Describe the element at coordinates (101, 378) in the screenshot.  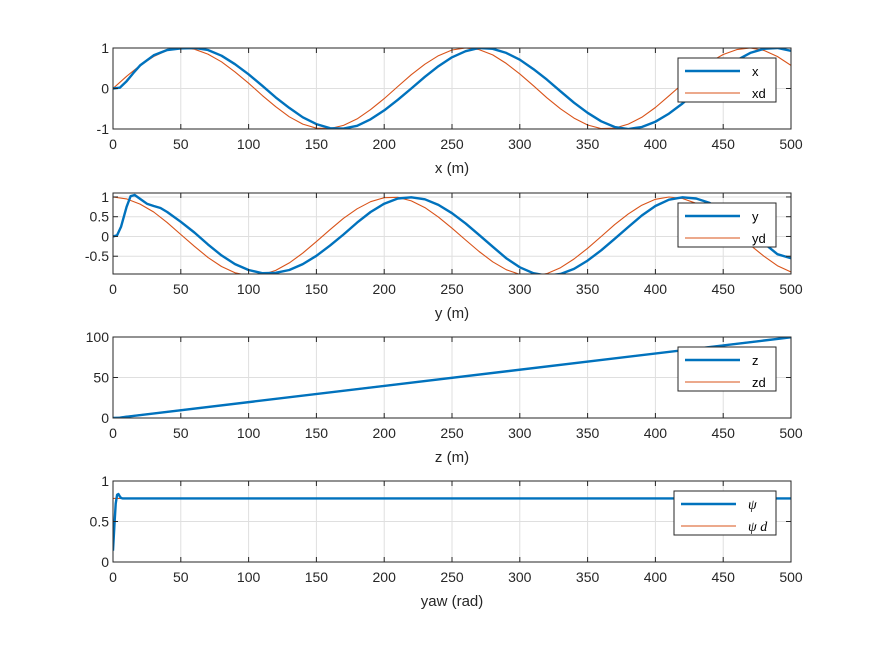
I see `y-tick-label: 50` at that location.